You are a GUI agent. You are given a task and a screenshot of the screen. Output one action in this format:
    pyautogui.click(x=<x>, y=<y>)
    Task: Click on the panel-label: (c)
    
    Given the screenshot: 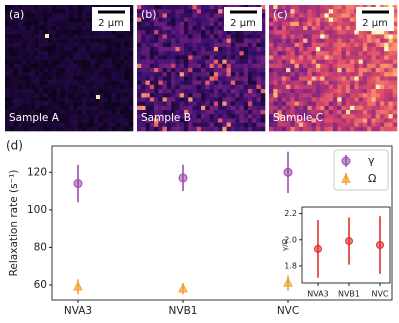 What is the action you would take?
    pyautogui.click(x=280, y=14)
    